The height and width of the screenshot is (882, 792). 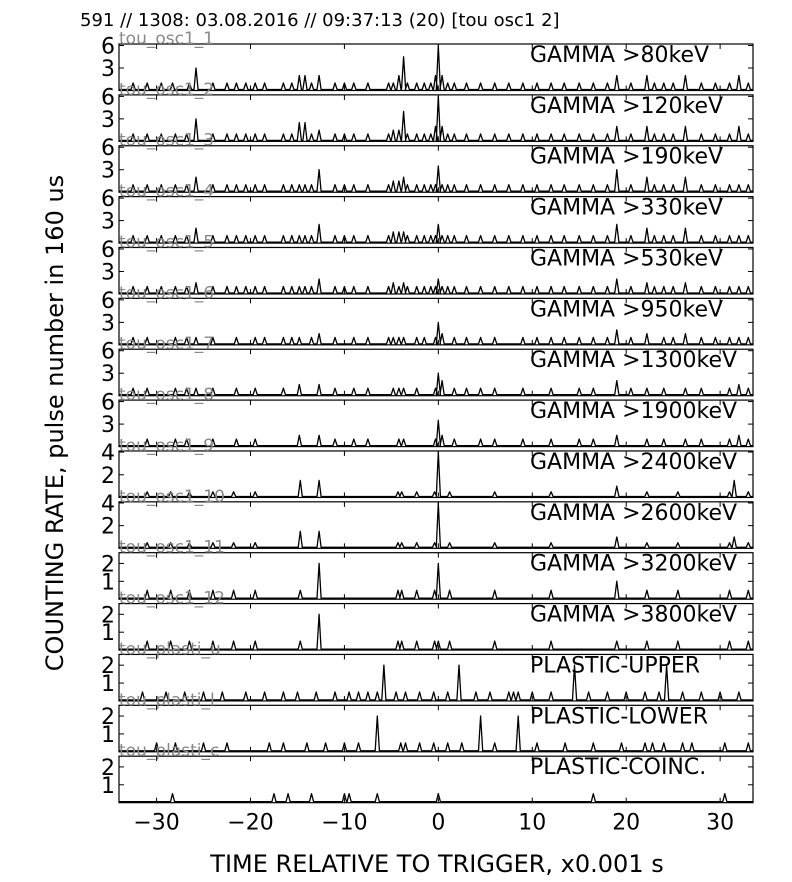 What do you see at coordinates (166, 90) in the screenshot?
I see `panel-id-label: tou_osc1_2` at bounding box center [166, 90].